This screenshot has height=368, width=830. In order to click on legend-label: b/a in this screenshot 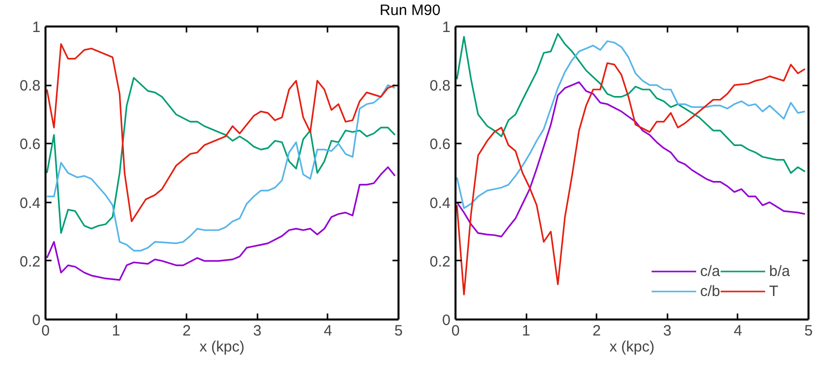, I will do `click(779, 271)`.